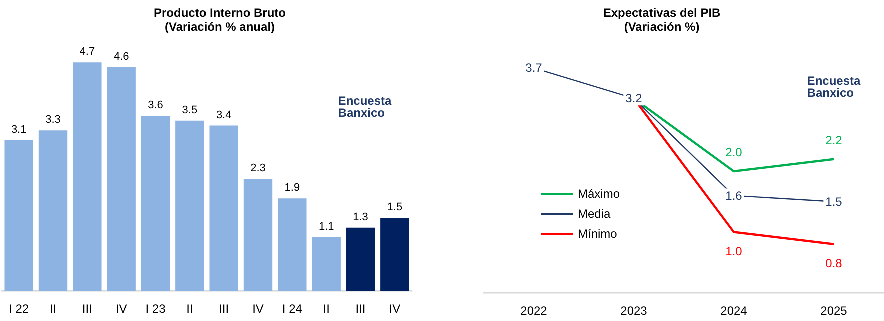 Image resolution: width=884 pixels, height=321 pixels. Describe the element at coordinates (662, 27) in the screenshot. I see `chart-subtitle: (Variación %)` at that location.